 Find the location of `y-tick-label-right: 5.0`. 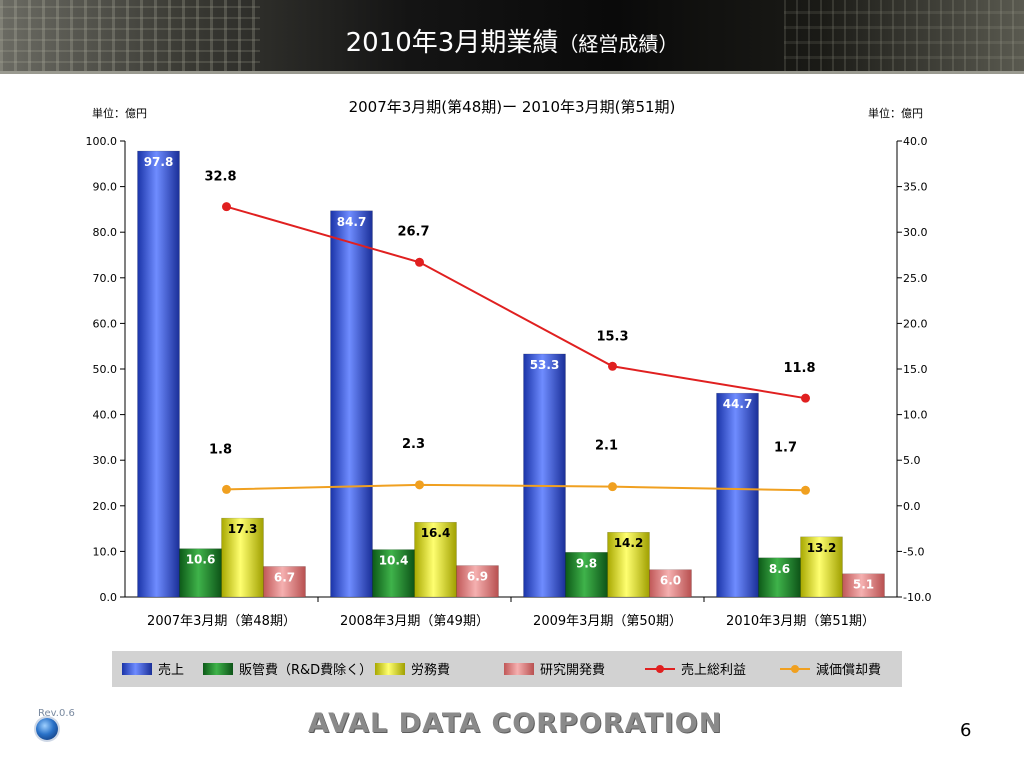

y-tick-label-right: 5.0 is located at coordinates (912, 460).